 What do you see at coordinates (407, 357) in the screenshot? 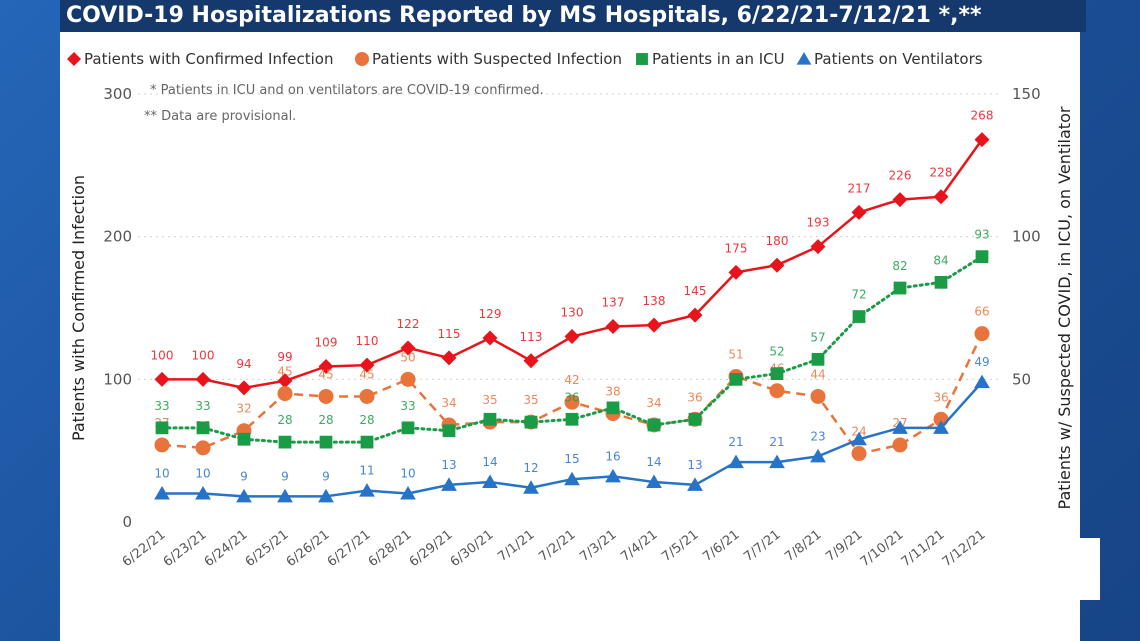
I see `data-label: 50` at bounding box center [407, 357].